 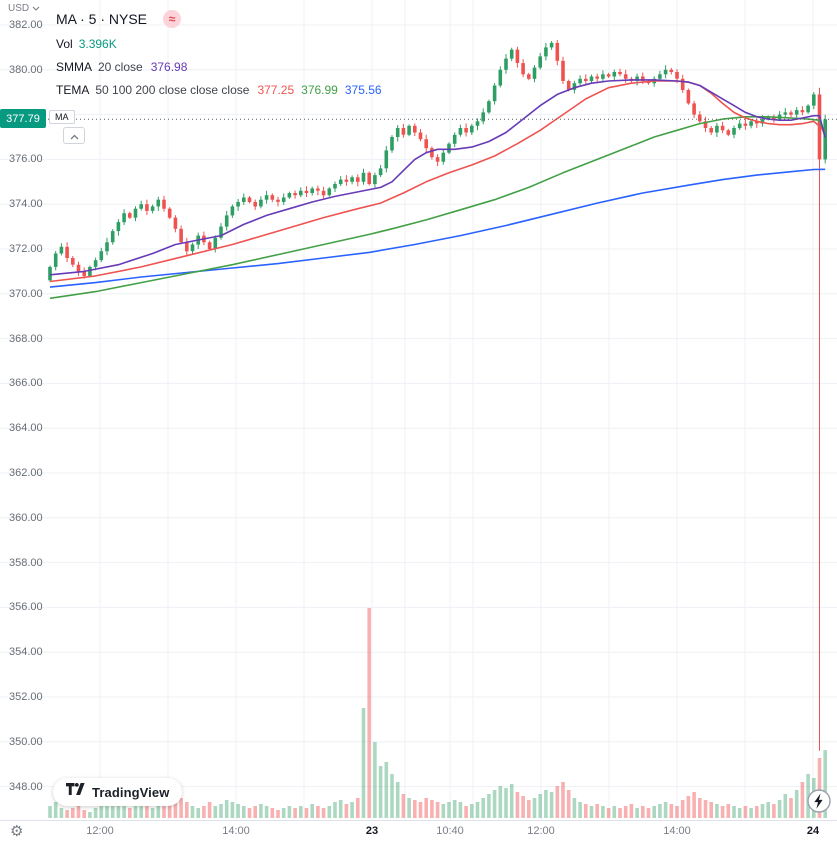 I want to click on chevron-up-icon, so click(x=74, y=136).